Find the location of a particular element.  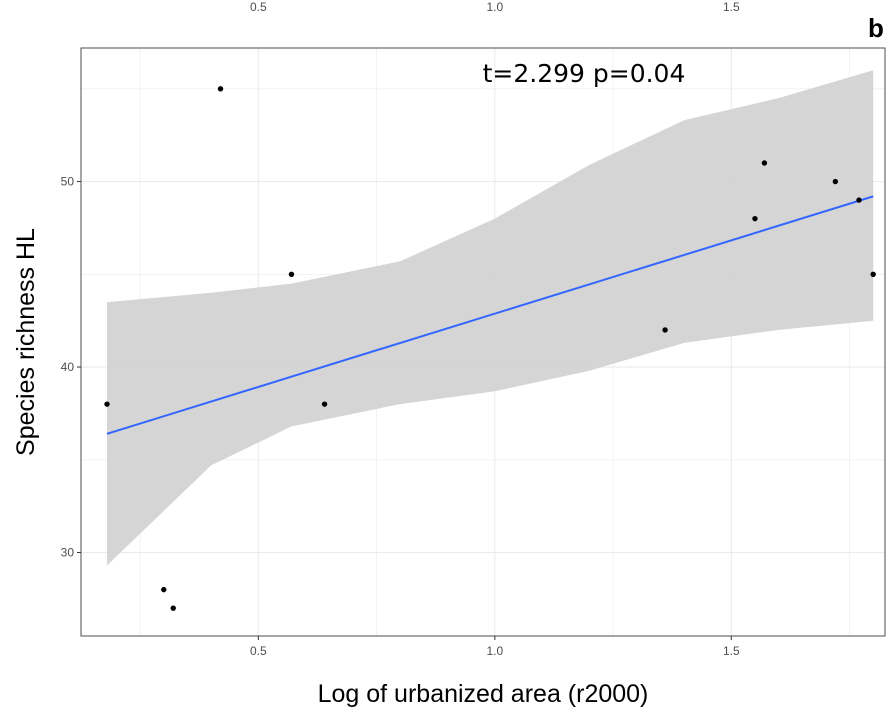

y-axis-title: Species richness HL is located at coordinates (26, 342).